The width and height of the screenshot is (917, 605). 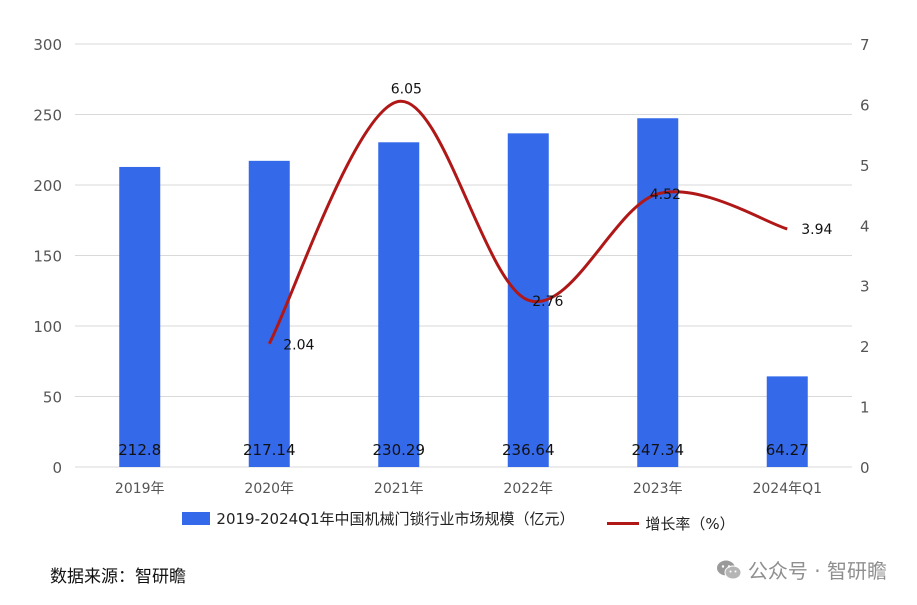 What do you see at coordinates (816, 230) in the screenshot?
I see `line-data-label: 3.94` at bounding box center [816, 230].